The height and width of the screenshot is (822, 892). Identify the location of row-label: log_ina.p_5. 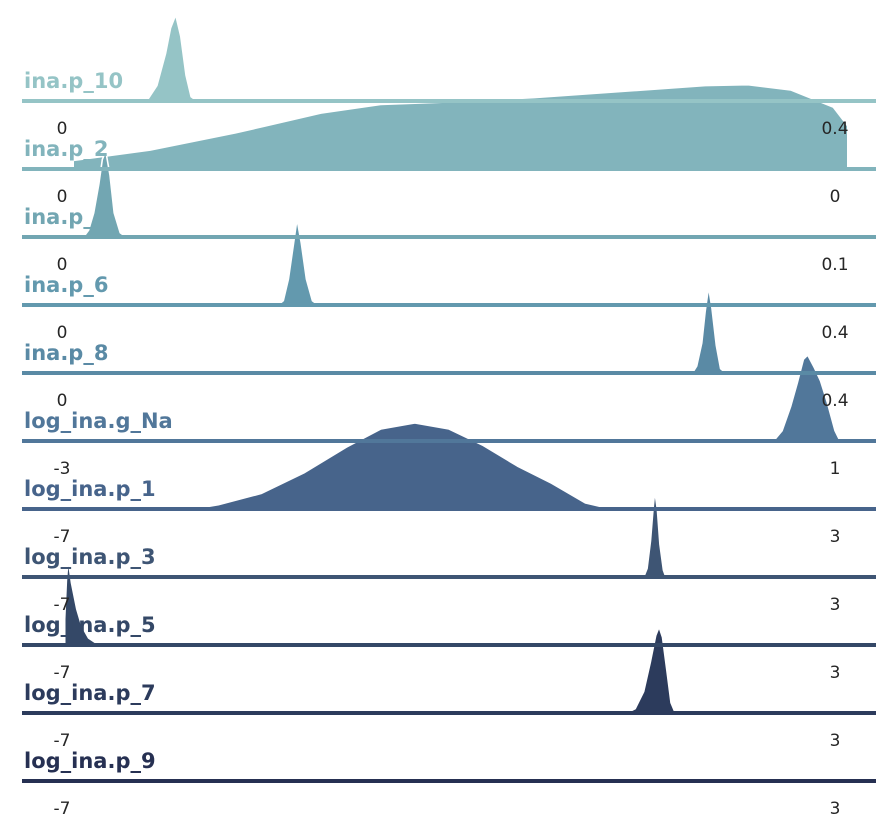
(90, 625).